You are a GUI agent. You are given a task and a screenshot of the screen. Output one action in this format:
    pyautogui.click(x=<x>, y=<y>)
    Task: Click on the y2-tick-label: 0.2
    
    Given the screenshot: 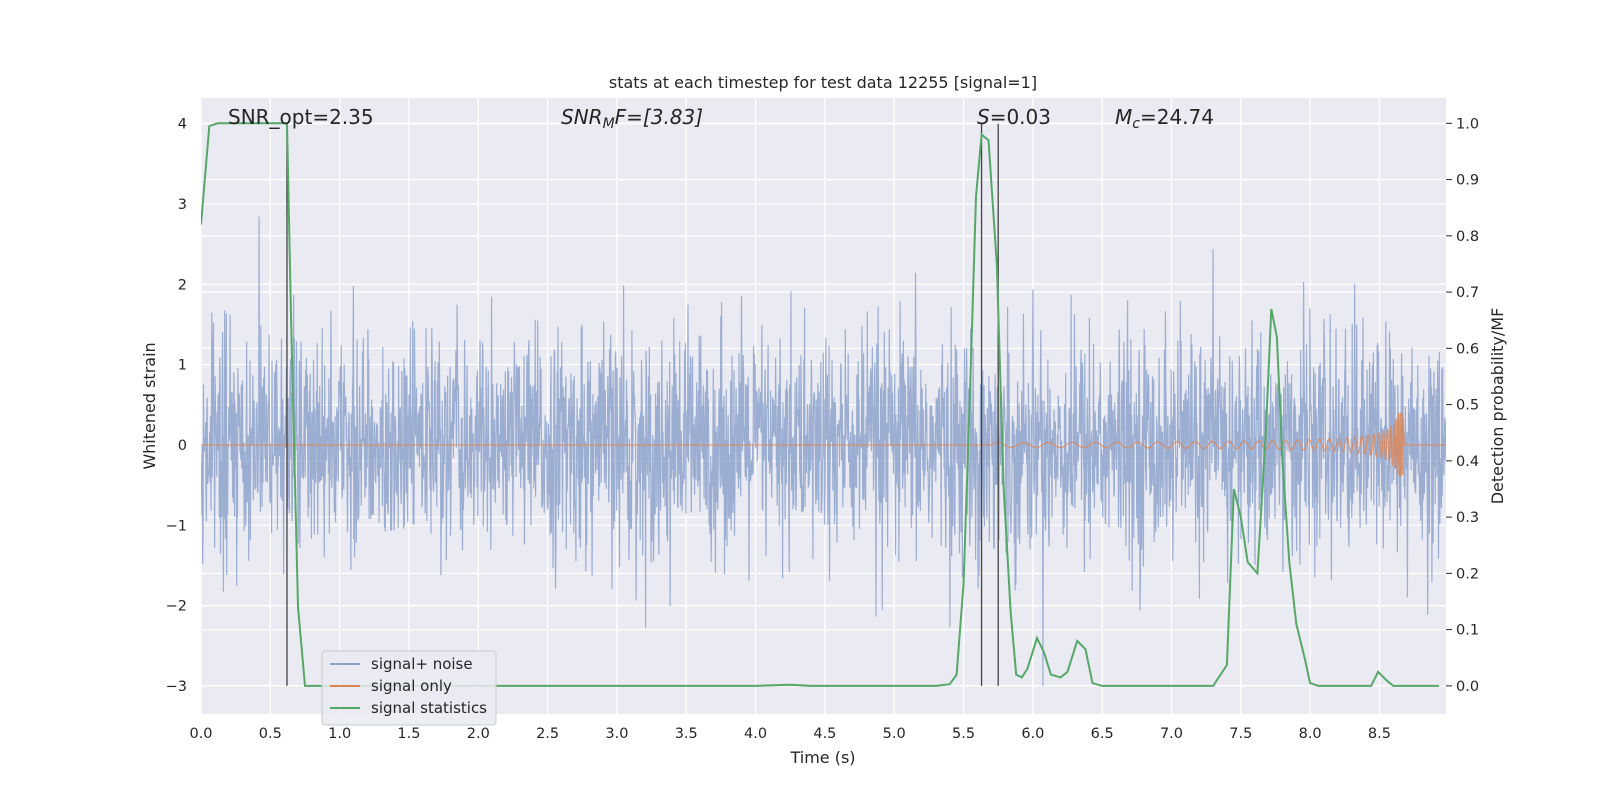 What is the action you would take?
    pyautogui.click(x=1467, y=574)
    